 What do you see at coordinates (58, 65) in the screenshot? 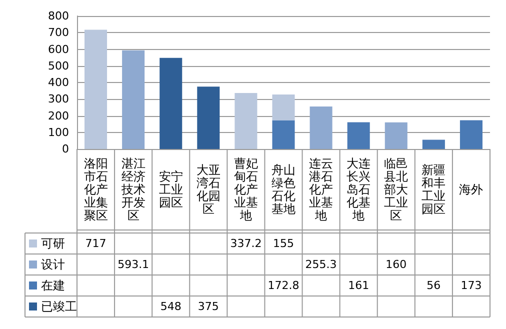
I see `y-tick-label: 500` at bounding box center [58, 65].